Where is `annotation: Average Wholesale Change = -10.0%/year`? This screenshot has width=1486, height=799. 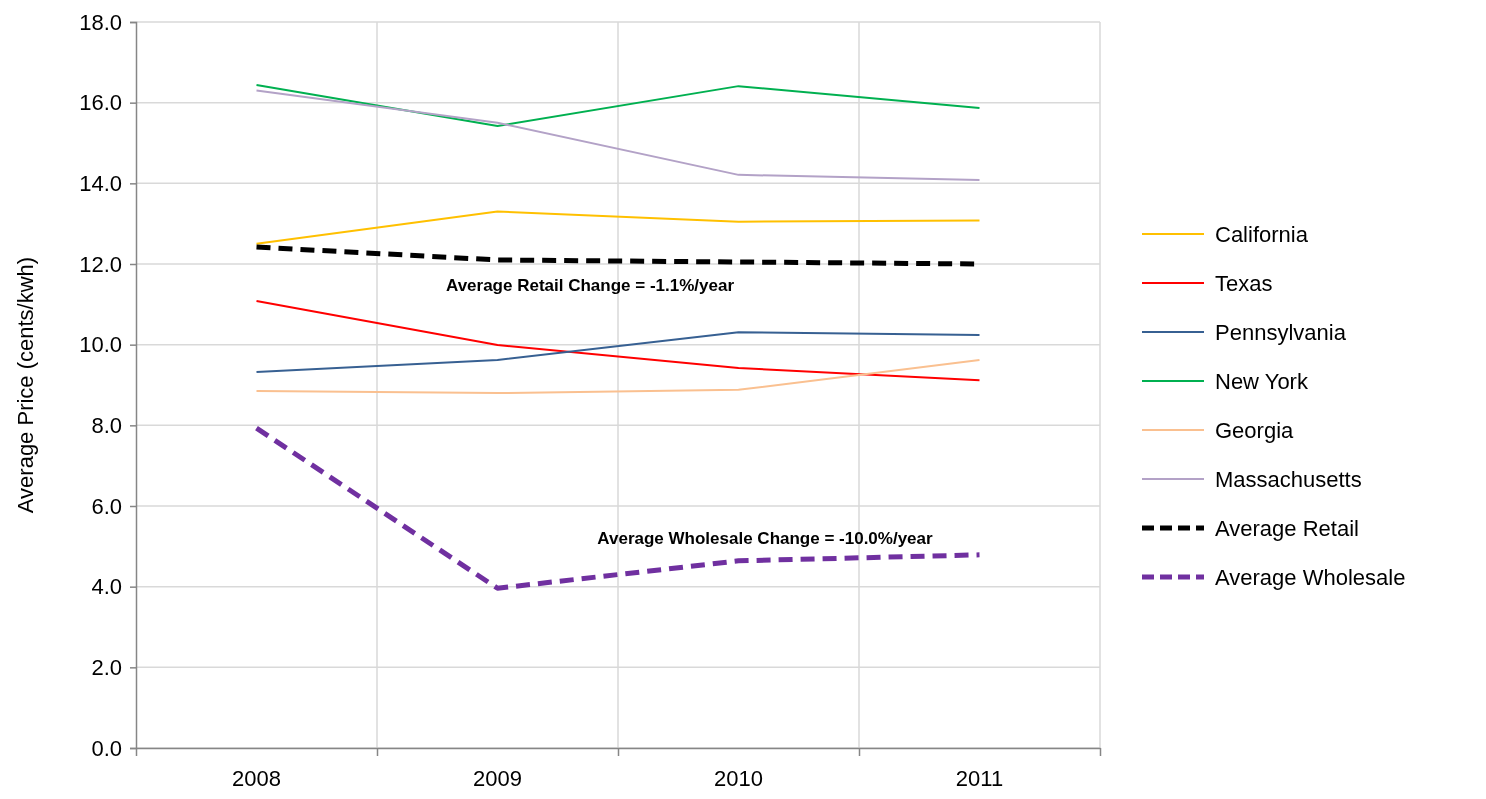
annotation: Average Wholesale Change = -10.0%/year is located at coordinates (765, 538).